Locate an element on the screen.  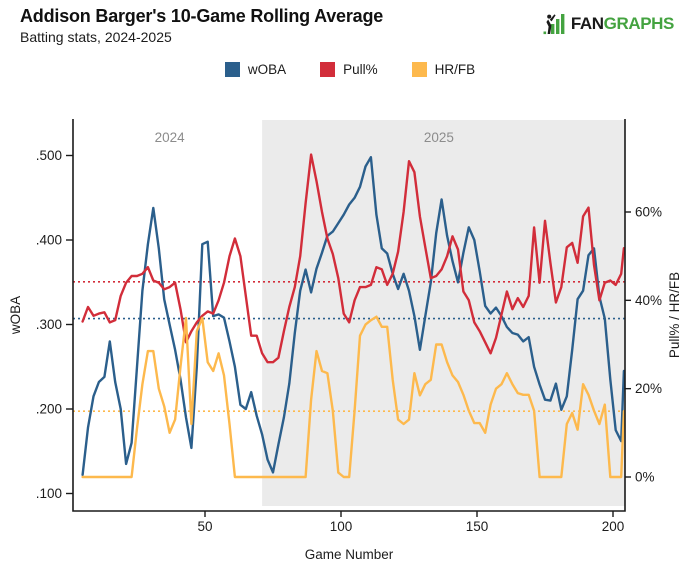
fangraphs-logo-icon is located at coordinates (554, 24).